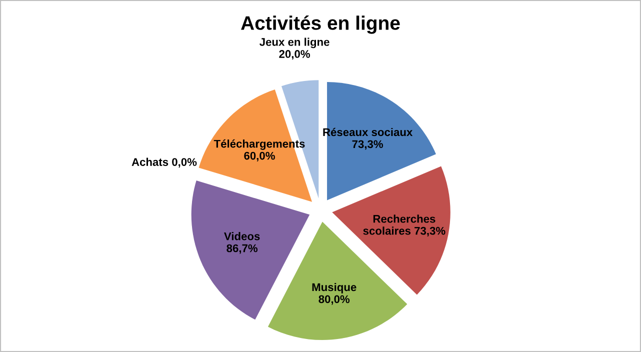 This screenshot has height=352, width=641. Describe the element at coordinates (164, 163) in the screenshot. I see `category-label: Achats 0,0%` at that location.